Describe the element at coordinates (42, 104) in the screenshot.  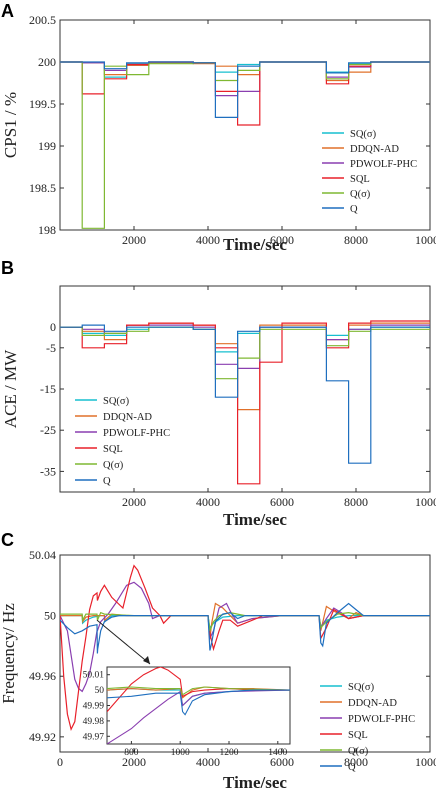
I see `y-tick-label: 199.5` at that location.